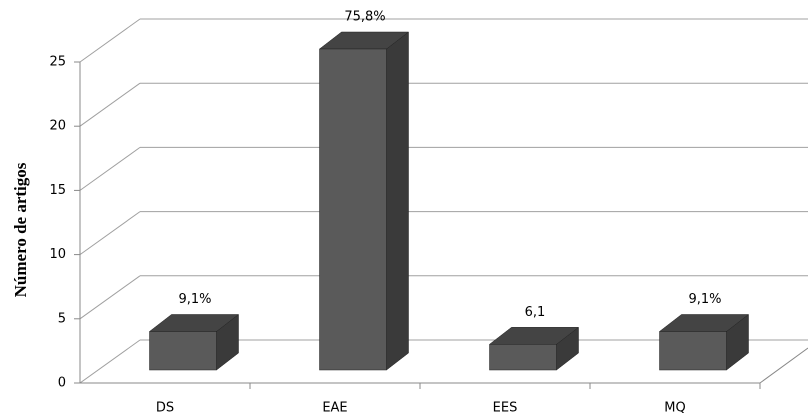 This screenshot has height=419, width=808. Describe the element at coordinates (334, 408) in the screenshot. I see `x-tick-label: EAE` at that location.